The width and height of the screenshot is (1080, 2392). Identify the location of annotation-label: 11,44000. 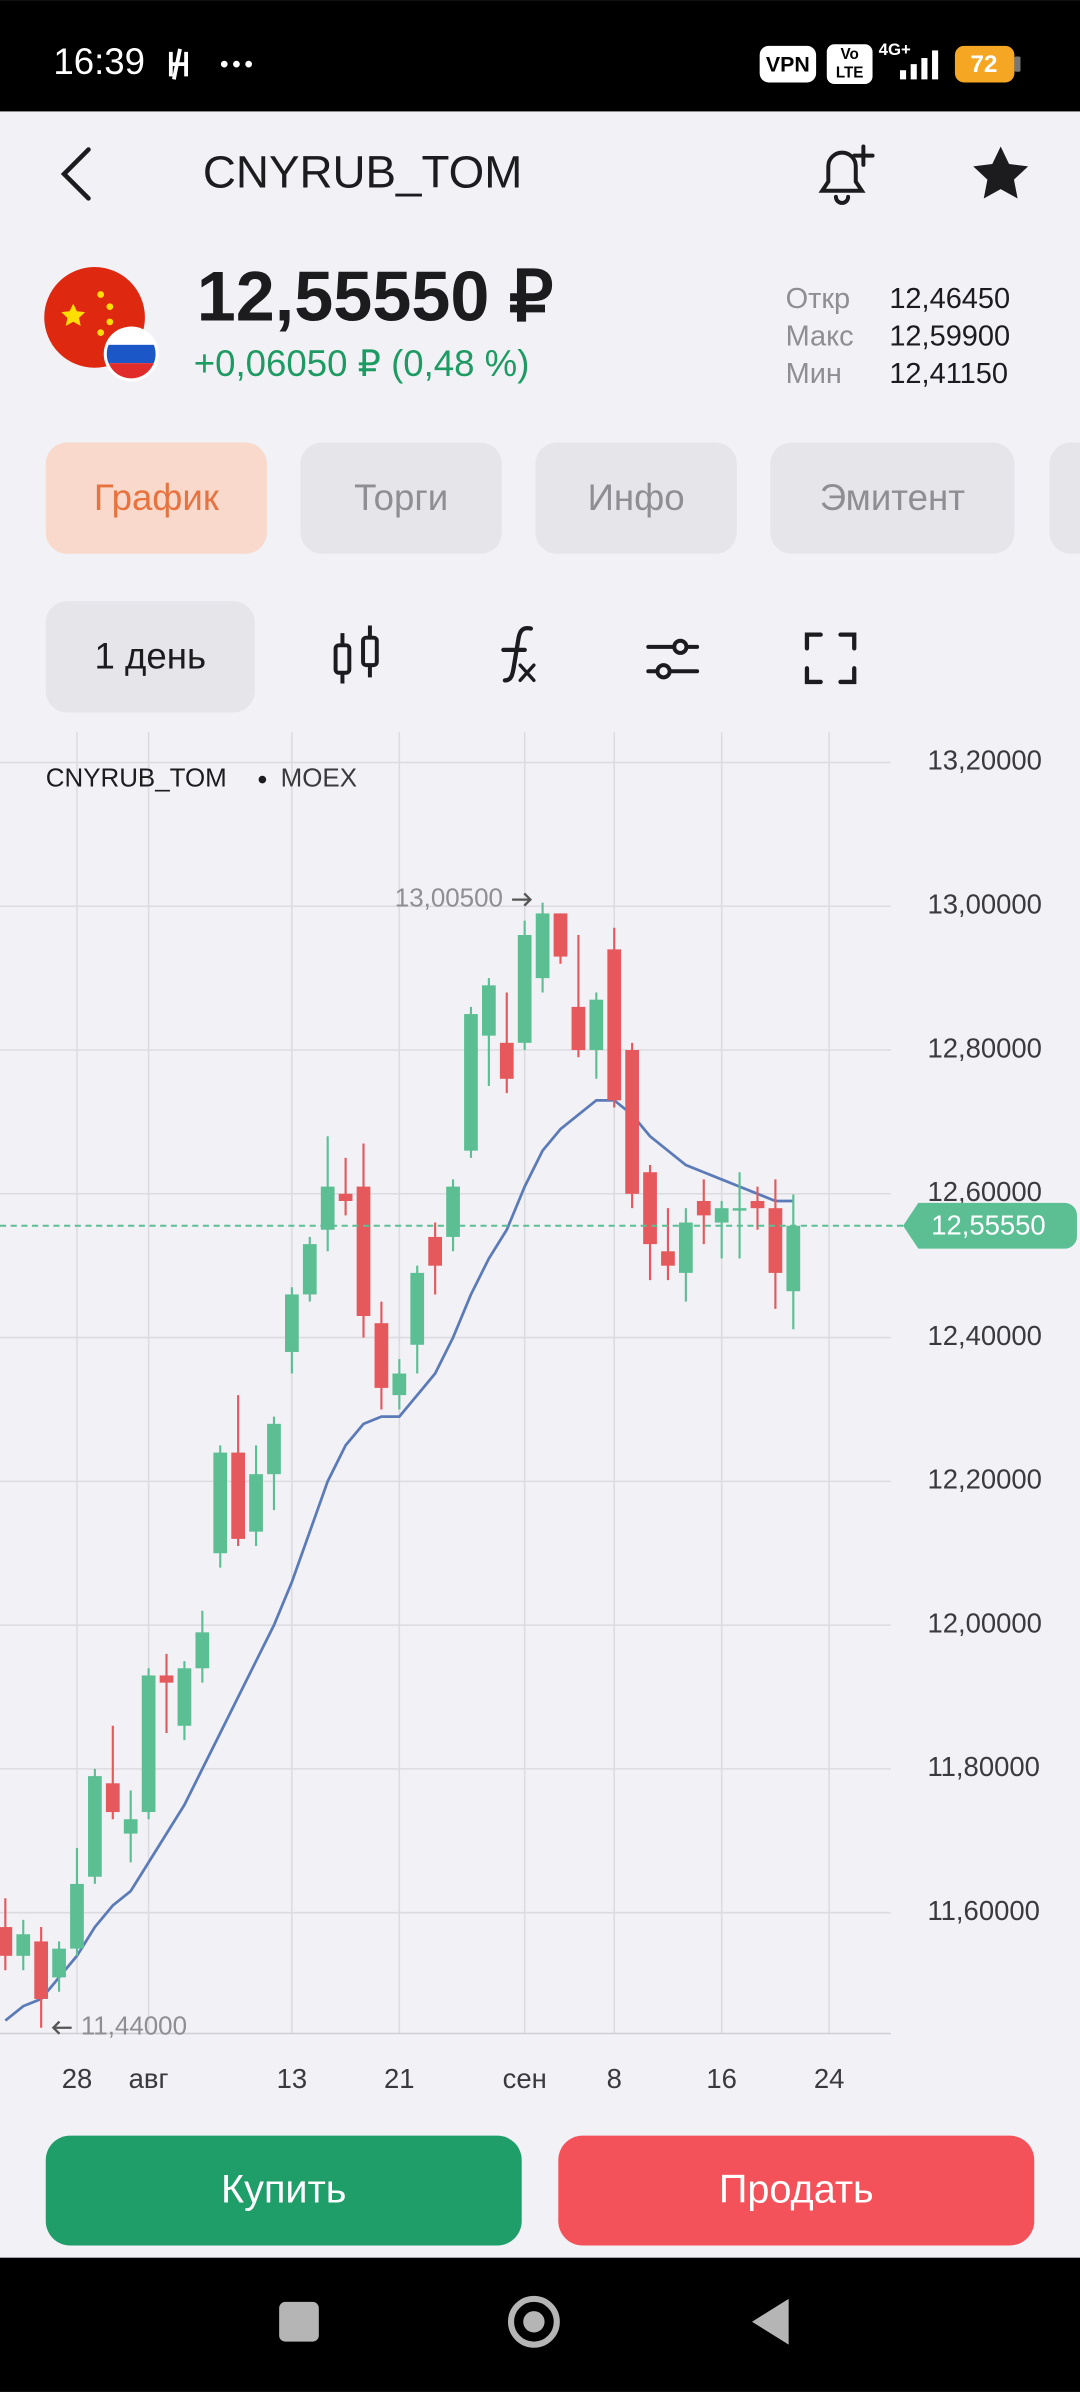
(134, 2027).